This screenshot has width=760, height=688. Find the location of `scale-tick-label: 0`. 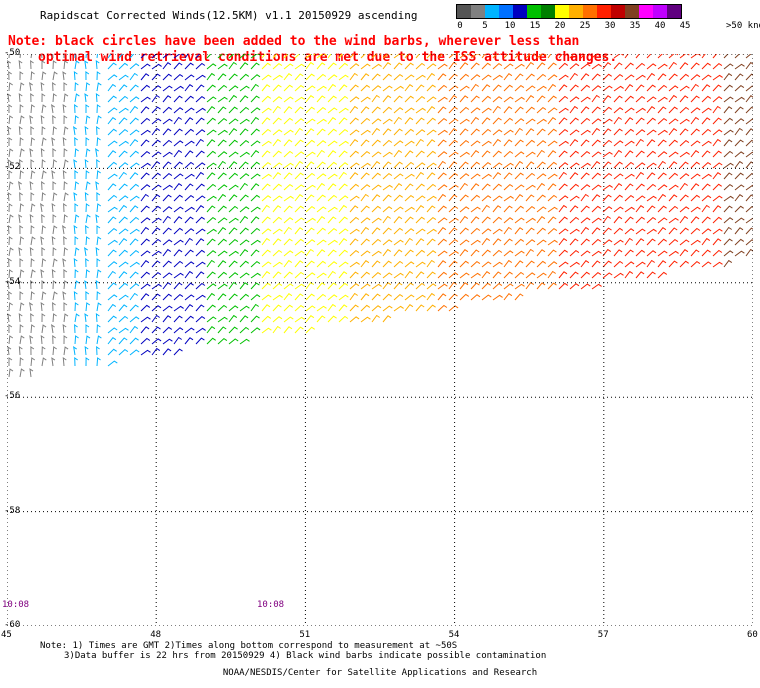

scale-tick-label: 0 is located at coordinates (460, 26).